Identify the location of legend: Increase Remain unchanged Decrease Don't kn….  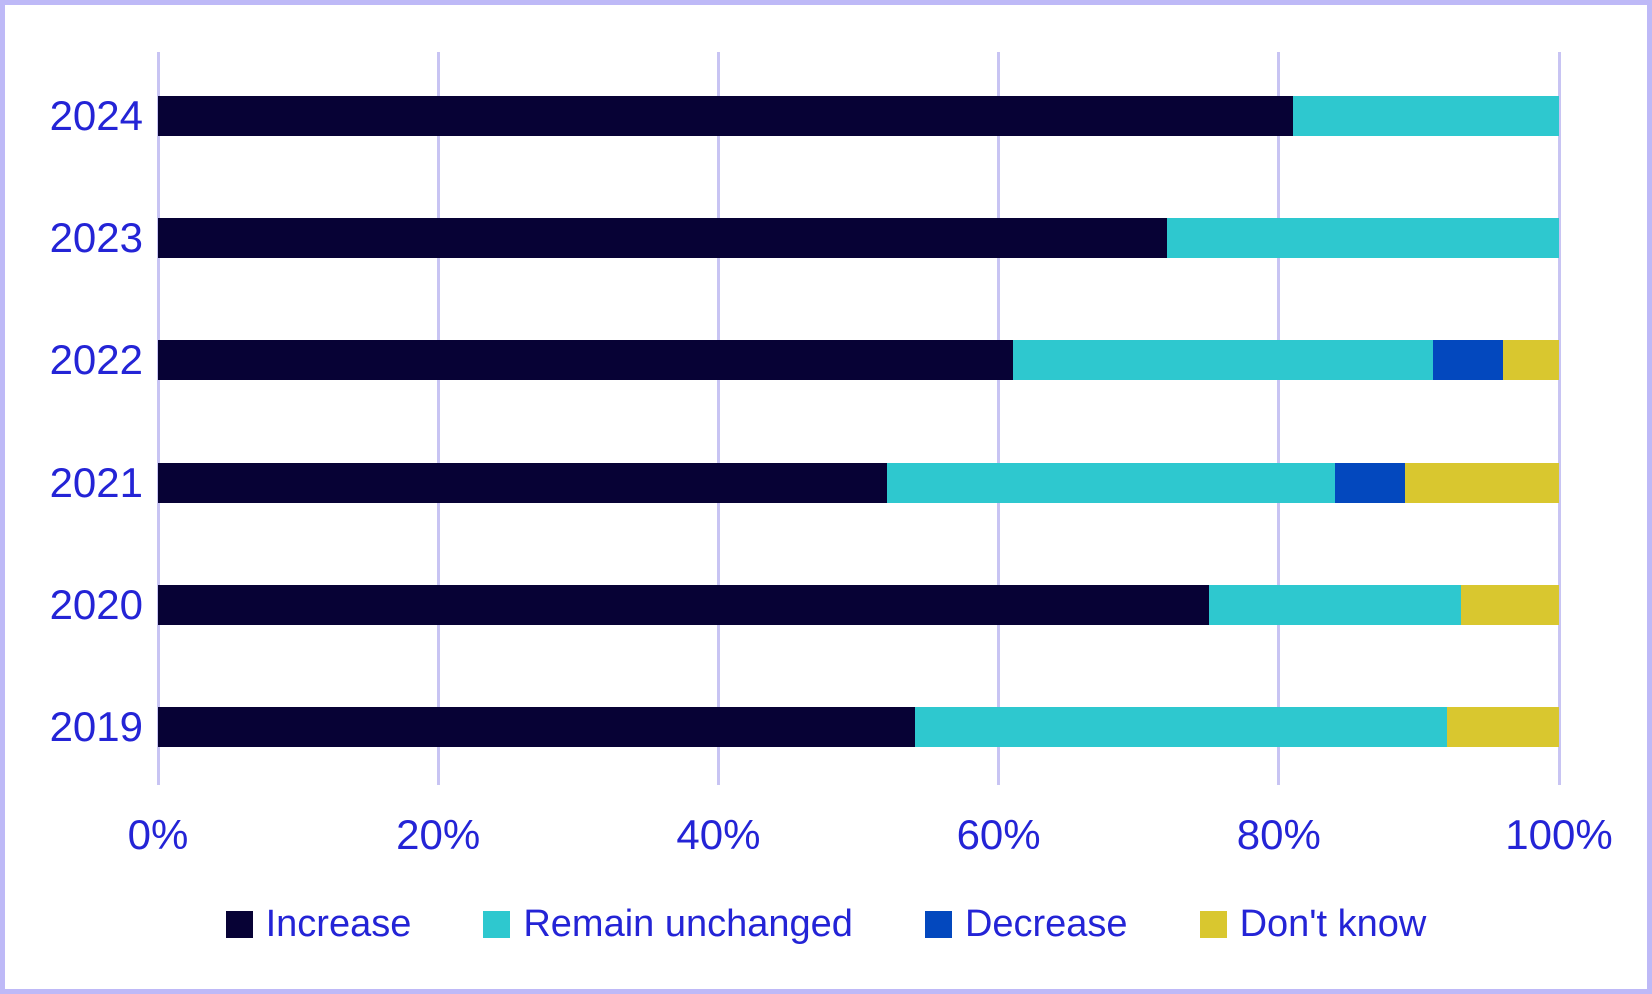
(826, 924).